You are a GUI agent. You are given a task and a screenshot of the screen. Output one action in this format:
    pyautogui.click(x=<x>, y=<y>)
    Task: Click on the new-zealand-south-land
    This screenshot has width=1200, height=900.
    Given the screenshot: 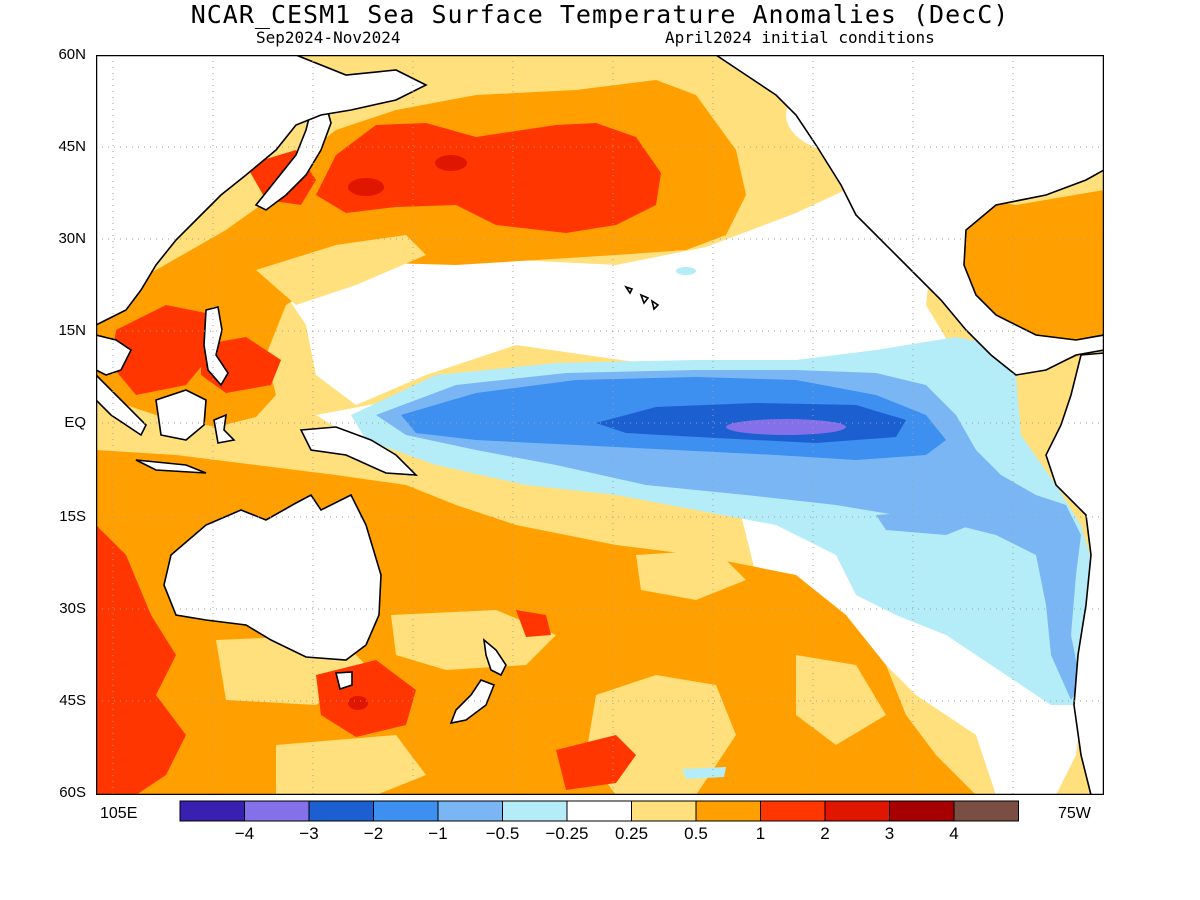 What is the action you would take?
    pyautogui.click(x=472, y=702)
    